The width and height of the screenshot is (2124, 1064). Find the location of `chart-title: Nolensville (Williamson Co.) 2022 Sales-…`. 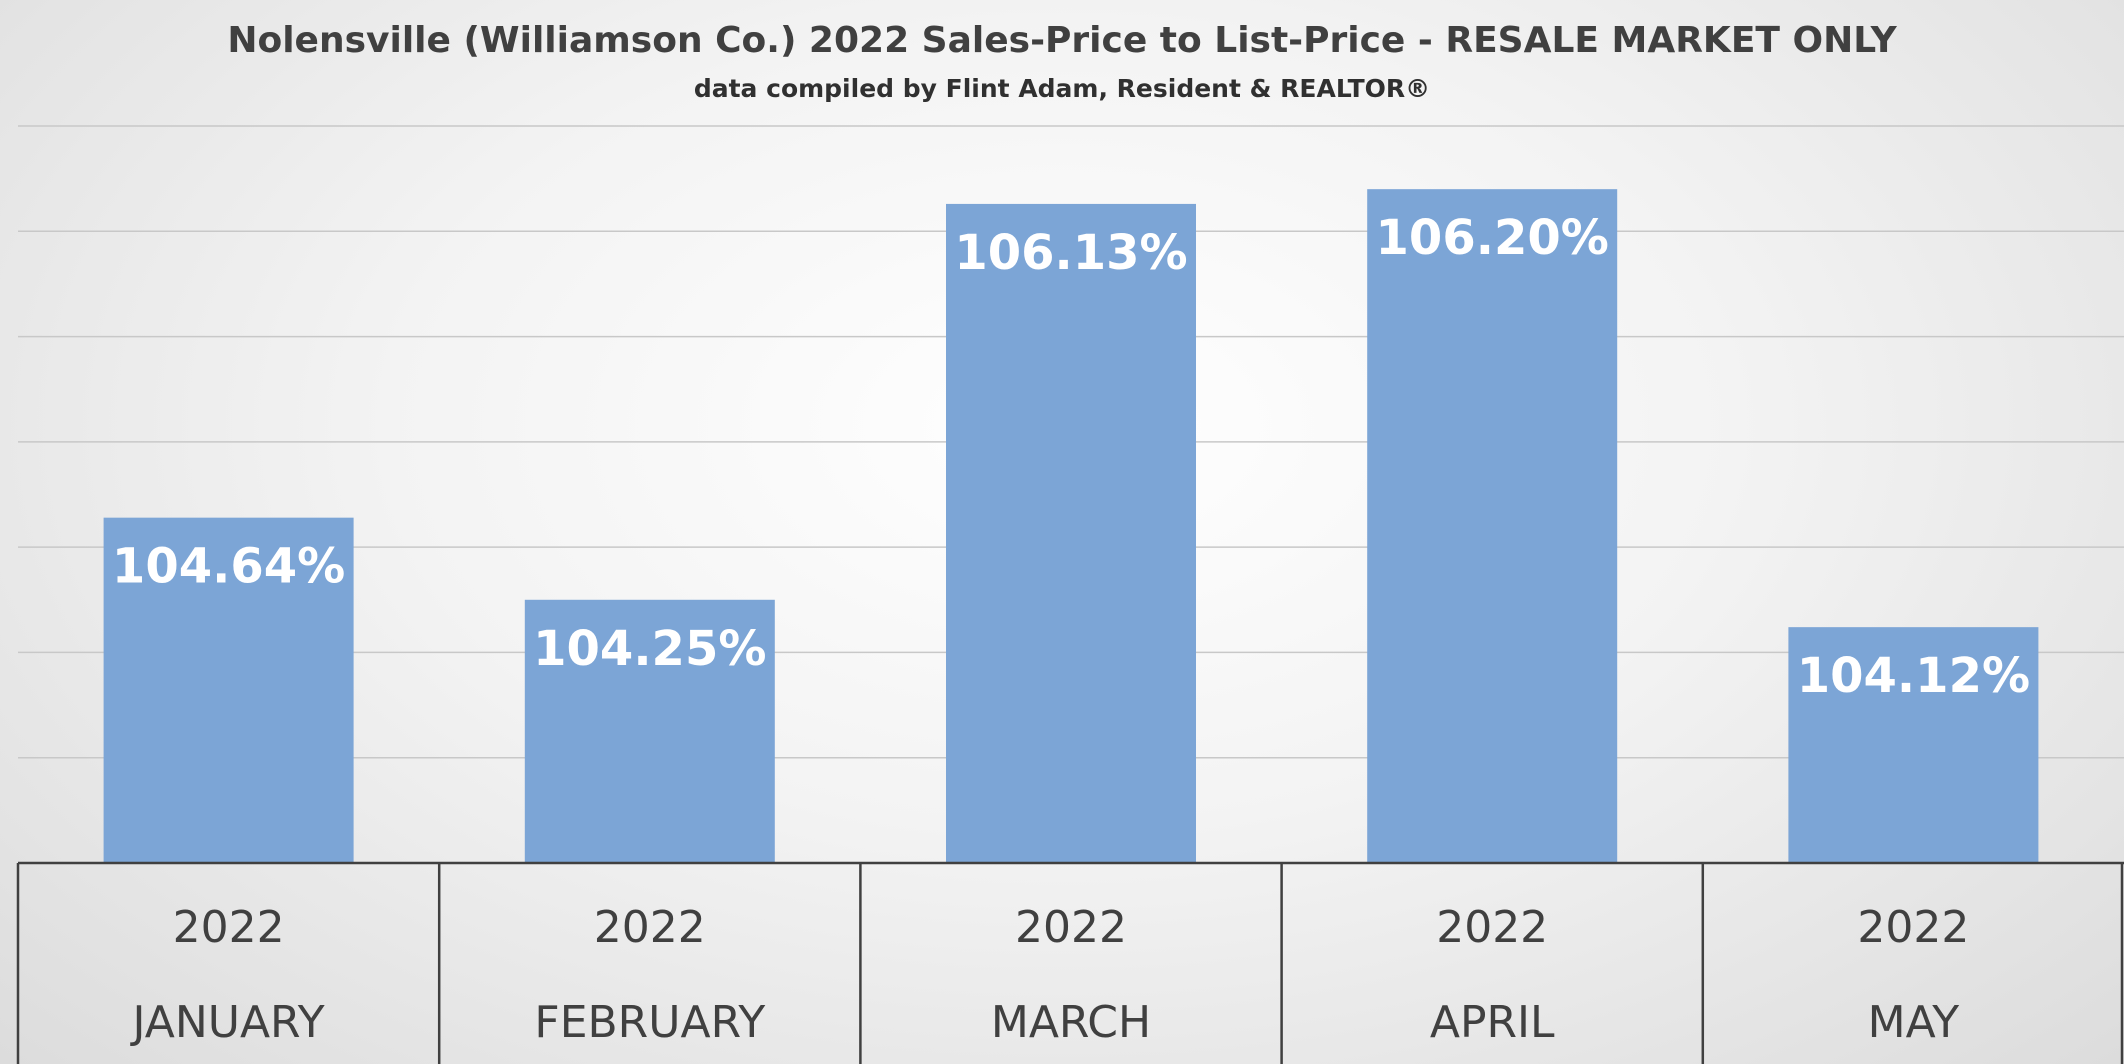

chart-title: Nolensville (Williamson Co.) 2022 Sales-… is located at coordinates (1062, 40).